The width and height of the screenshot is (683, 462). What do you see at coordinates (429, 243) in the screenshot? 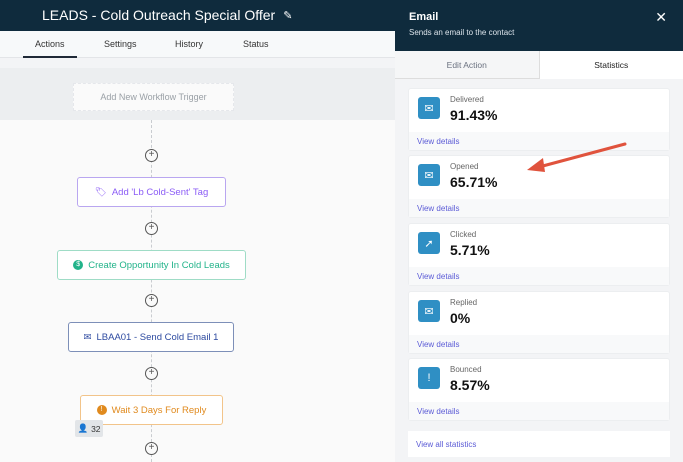
I see `cursor-click-icon: ➚` at bounding box center [429, 243].